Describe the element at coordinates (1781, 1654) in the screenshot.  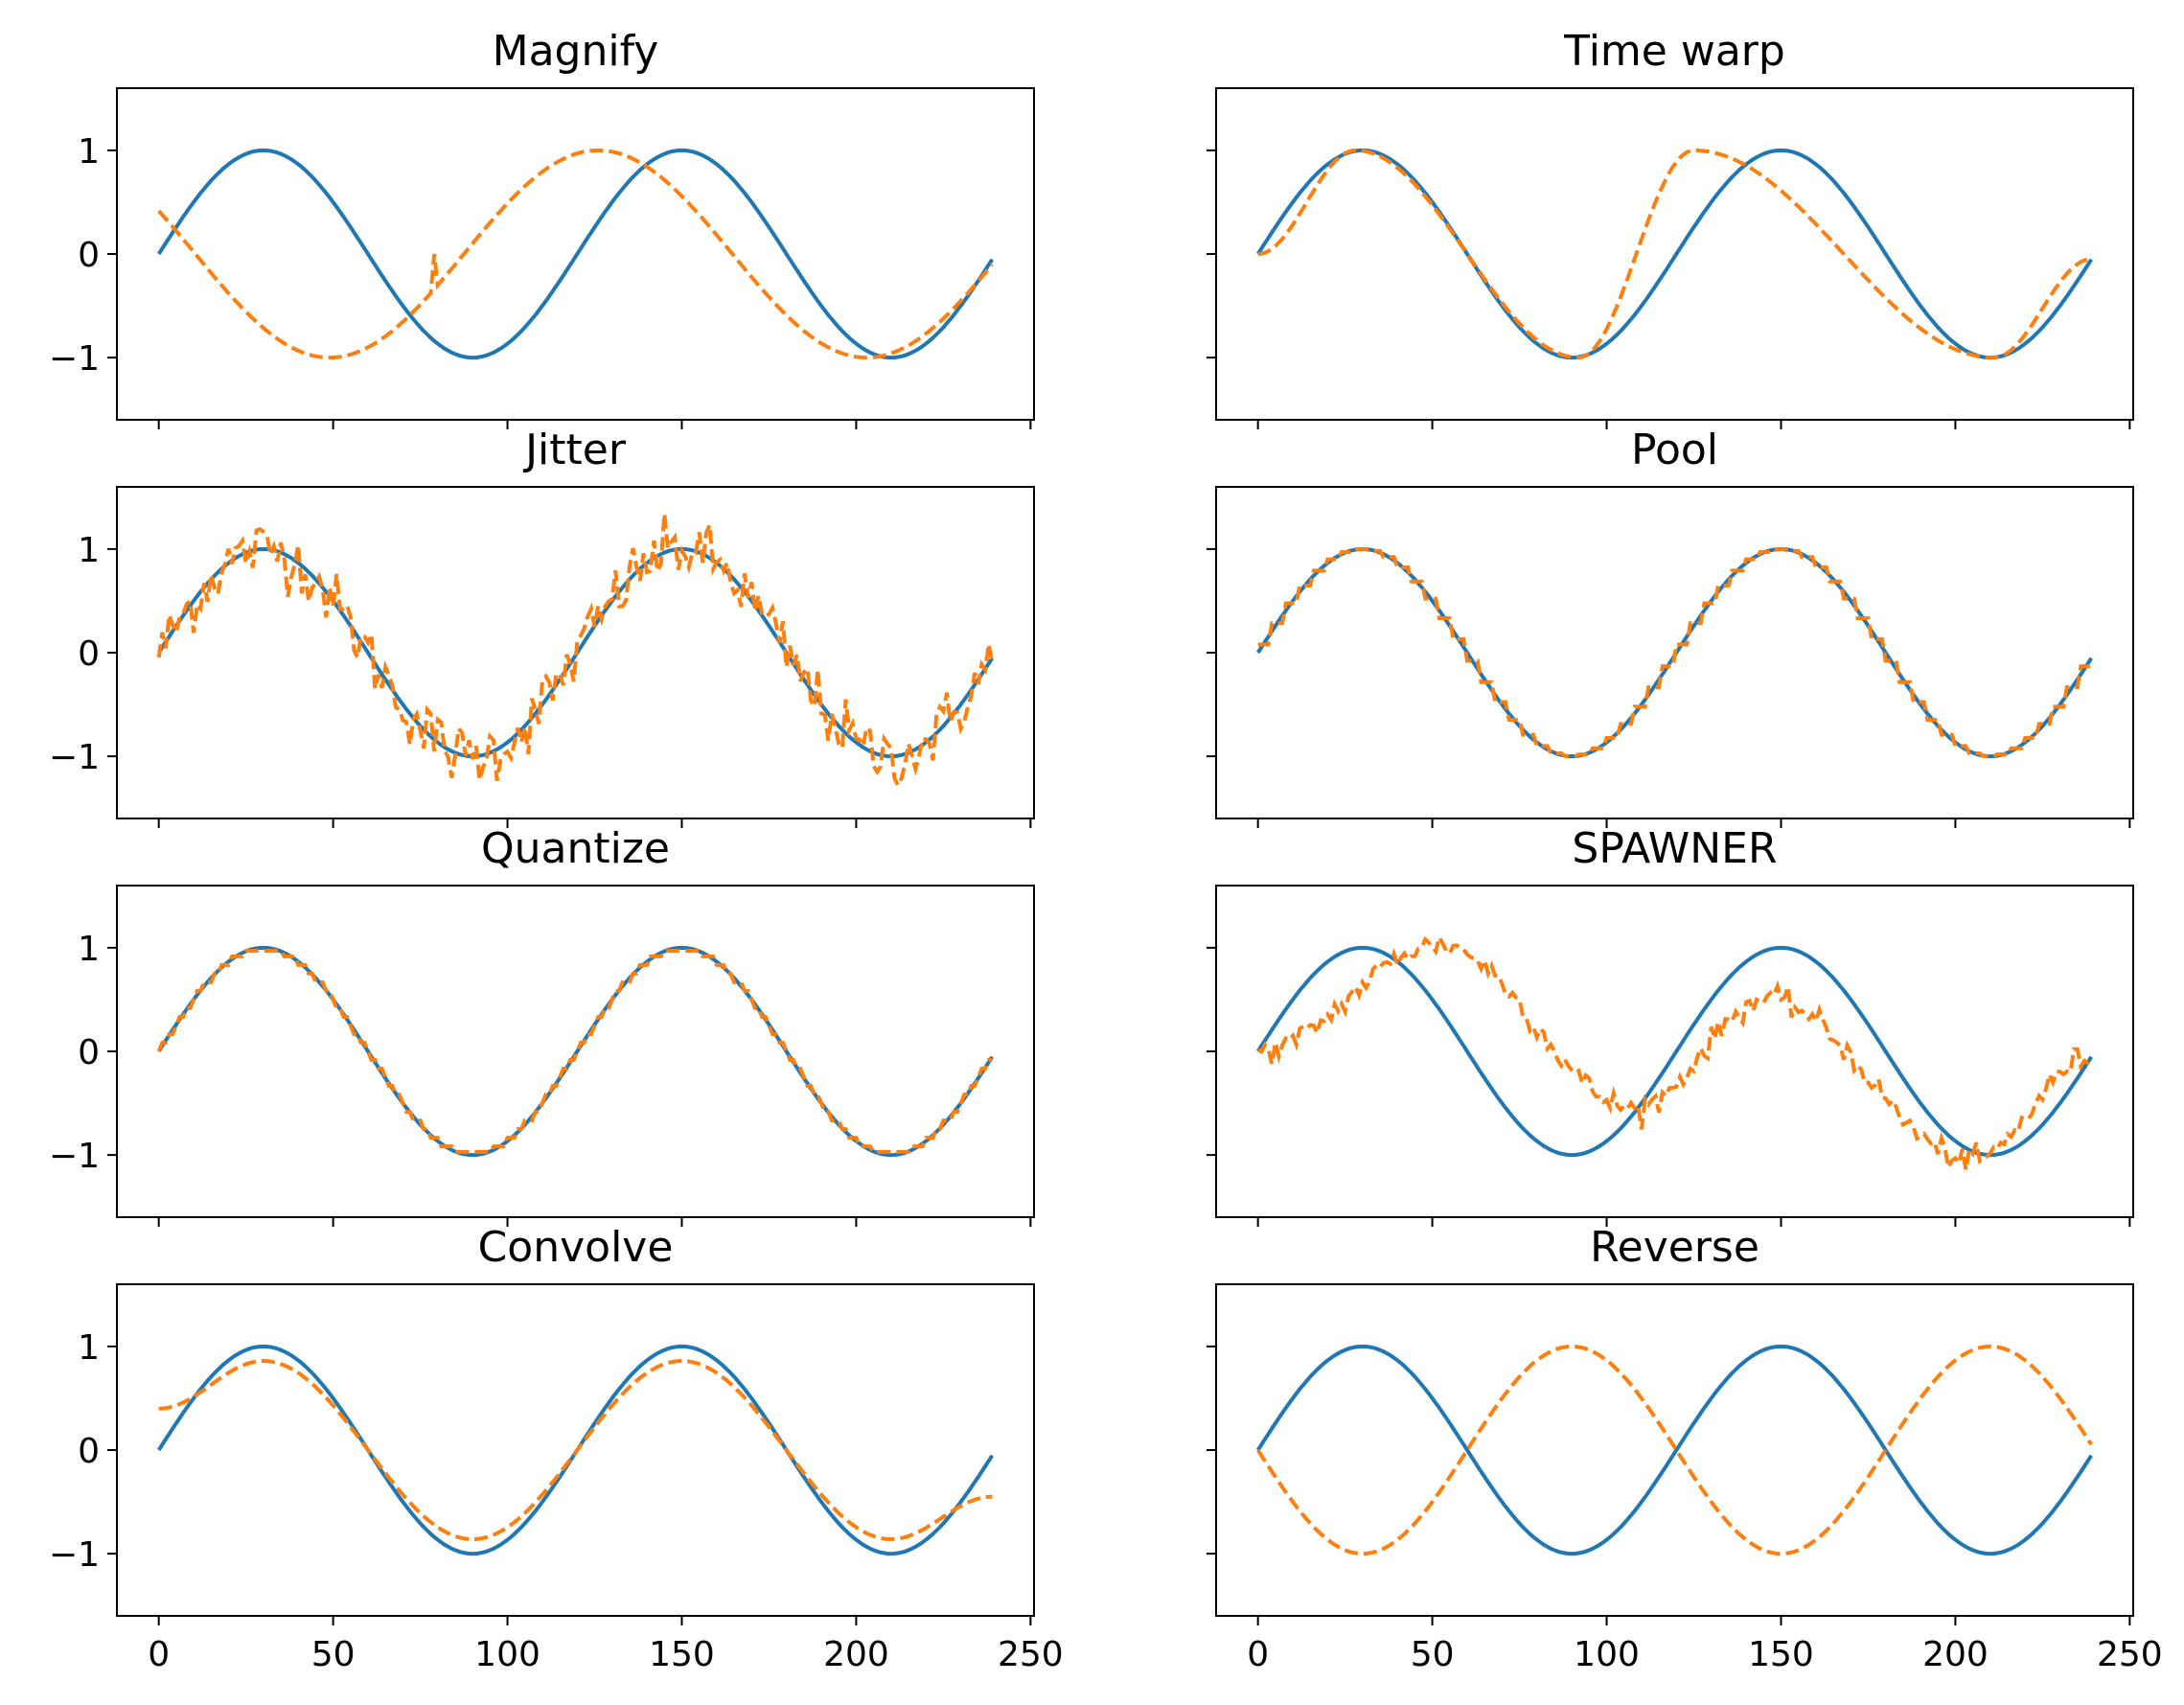
I see `xtick-label-7-3: 150` at that location.